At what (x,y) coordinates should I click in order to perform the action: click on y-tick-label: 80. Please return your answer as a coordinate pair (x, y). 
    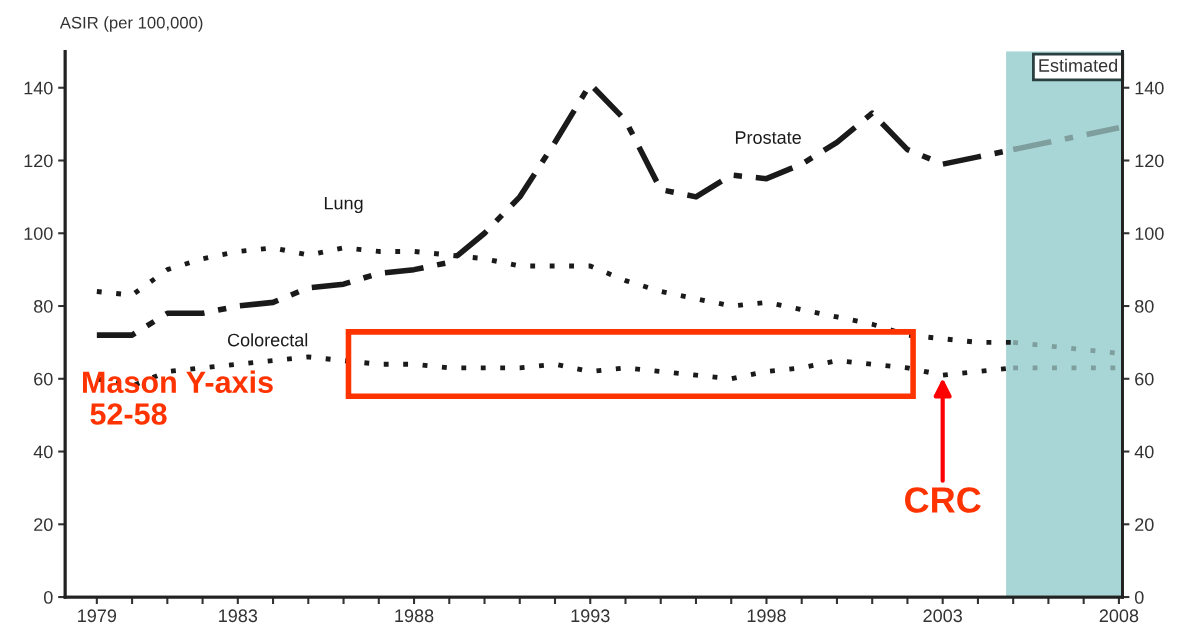
    Looking at the image, I should click on (43, 306).